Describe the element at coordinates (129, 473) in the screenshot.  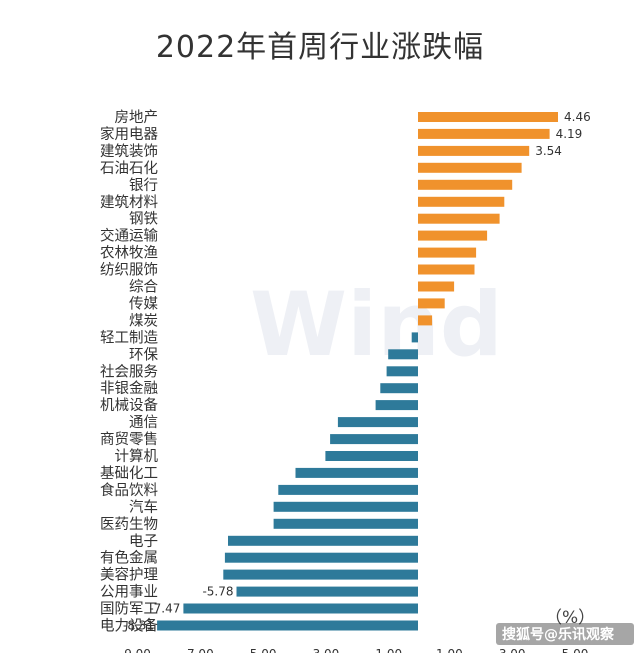
I see `category-label: 基础化工` at that location.